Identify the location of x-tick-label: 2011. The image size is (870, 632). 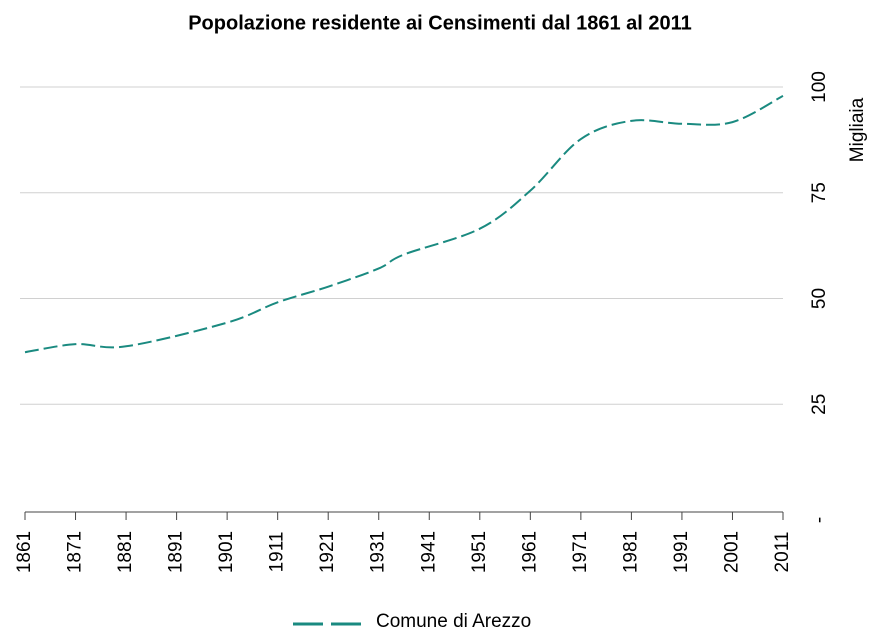
(782, 552).